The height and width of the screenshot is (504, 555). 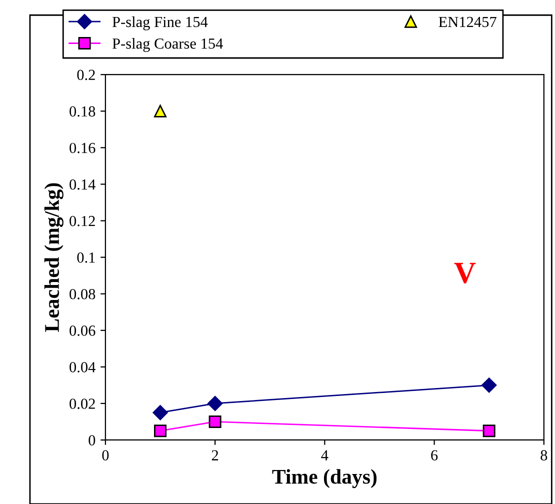 What do you see at coordinates (83, 111) in the screenshot?
I see `y-tick-label: 0.18` at bounding box center [83, 111].